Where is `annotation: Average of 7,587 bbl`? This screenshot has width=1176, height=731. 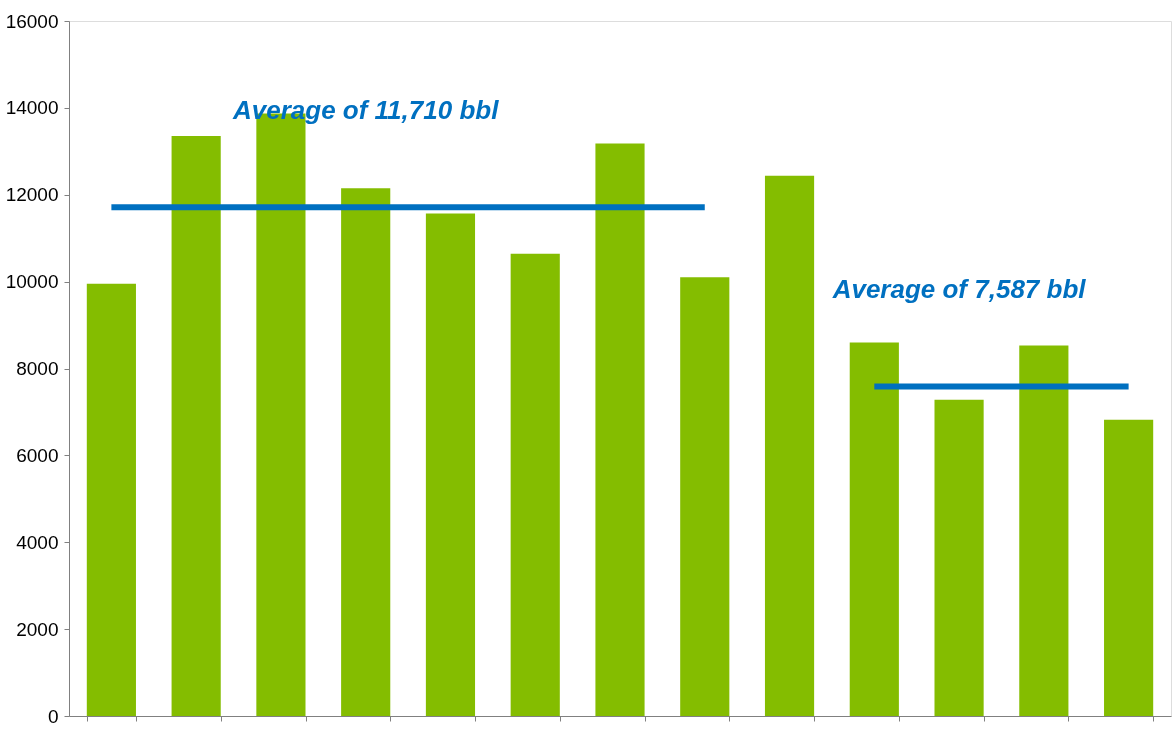
annotation: Average of 7,587 bbl is located at coordinates (959, 289).